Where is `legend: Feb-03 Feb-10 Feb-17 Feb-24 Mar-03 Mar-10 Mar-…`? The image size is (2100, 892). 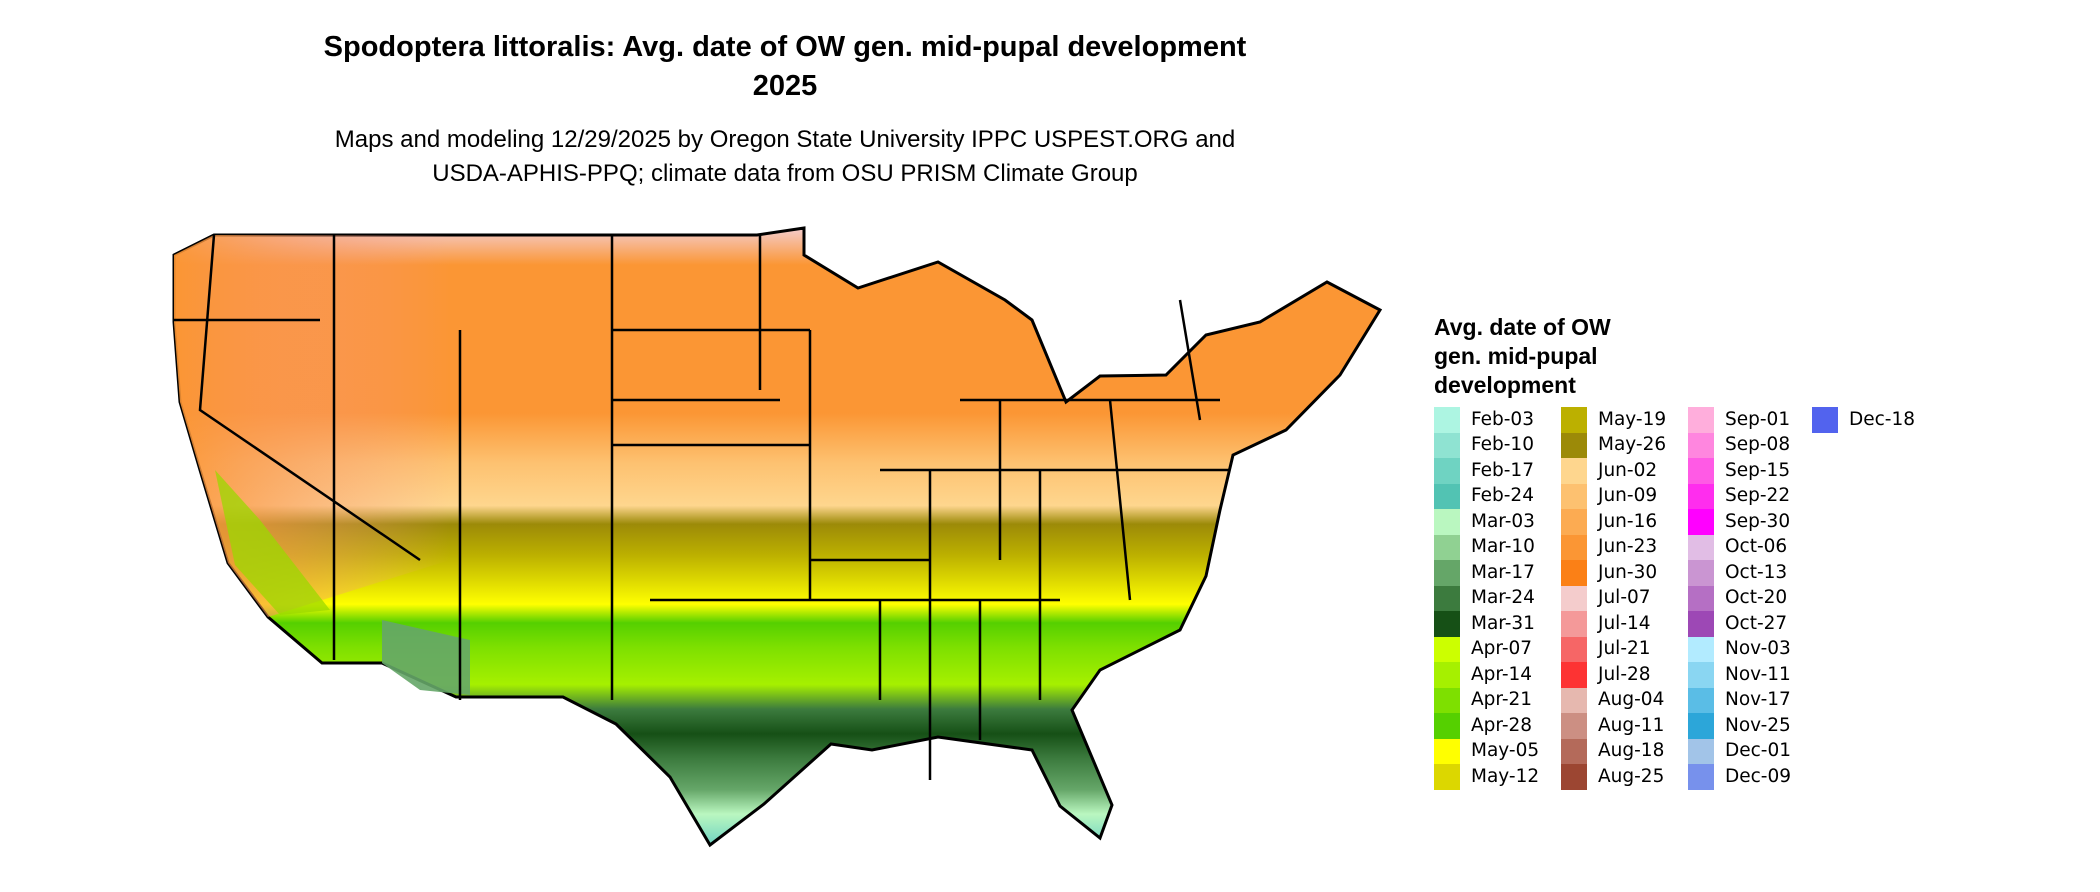 legend: Feb-03 Feb-10 Feb-17 Feb-24 Mar-03 Mar-10 Mar-… is located at coordinates (1744, 602).